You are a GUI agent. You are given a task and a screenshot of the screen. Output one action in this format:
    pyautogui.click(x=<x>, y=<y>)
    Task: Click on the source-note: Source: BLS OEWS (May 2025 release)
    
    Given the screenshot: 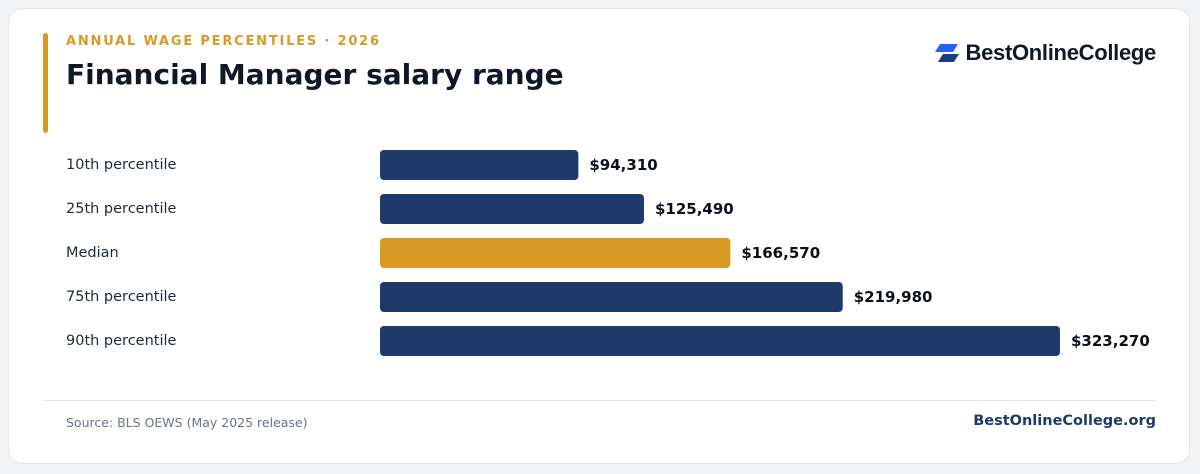 What is the action you would take?
    pyautogui.click(x=187, y=422)
    